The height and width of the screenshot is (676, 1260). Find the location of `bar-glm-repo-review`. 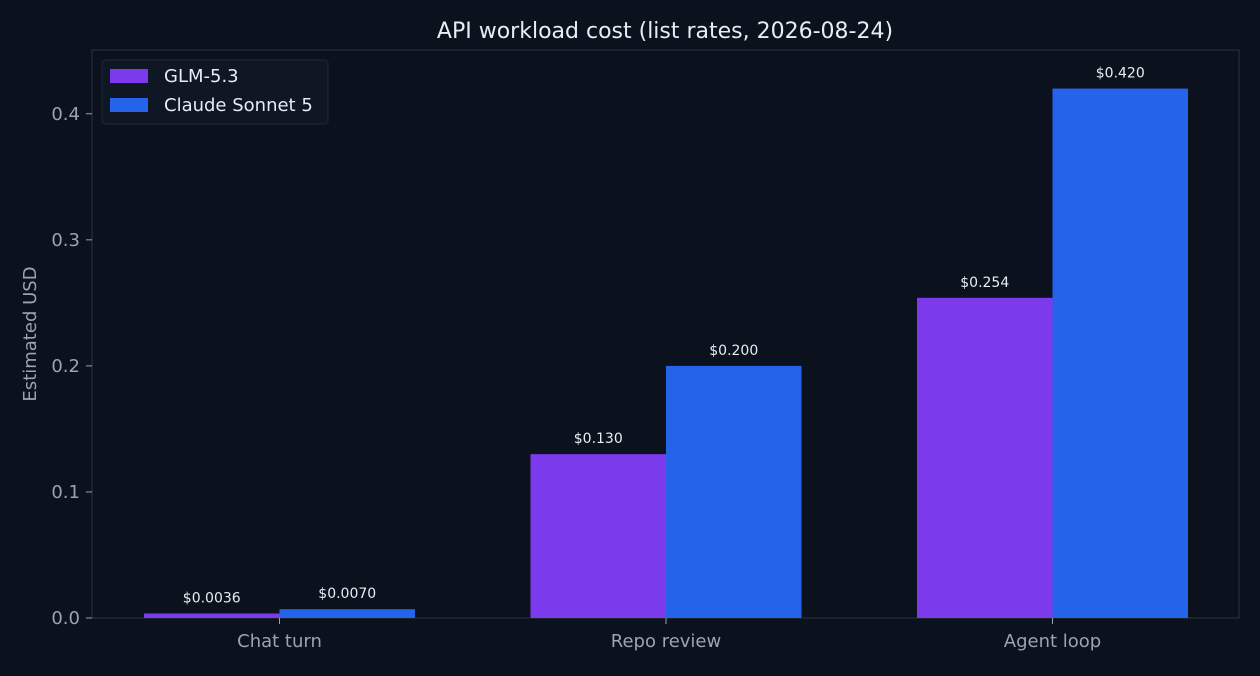

bar-glm-repo-review is located at coordinates (598, 536).